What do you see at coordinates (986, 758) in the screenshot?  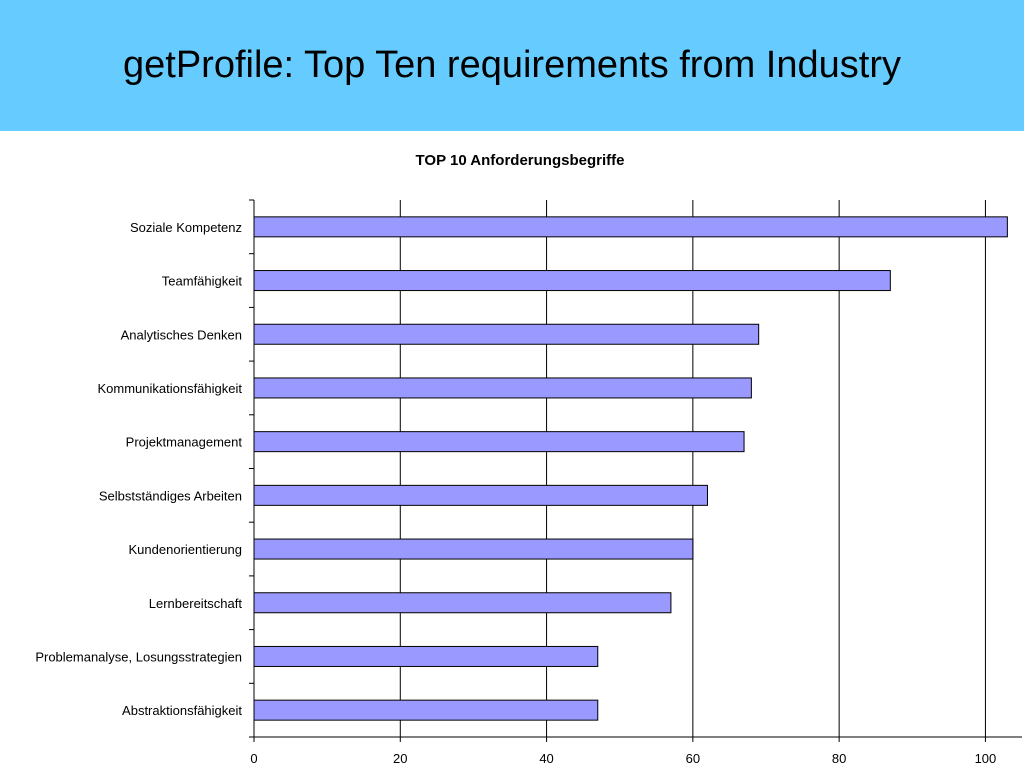 I see `x-tick-label: 100` at bounding box center [986, 758].